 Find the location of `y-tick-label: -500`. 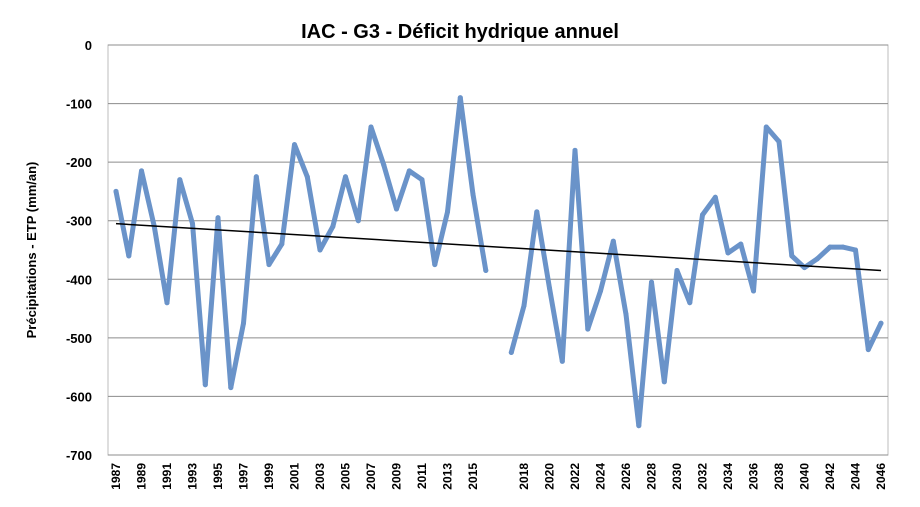

y-tick-label: -500 is located at coordinates (79, 338).